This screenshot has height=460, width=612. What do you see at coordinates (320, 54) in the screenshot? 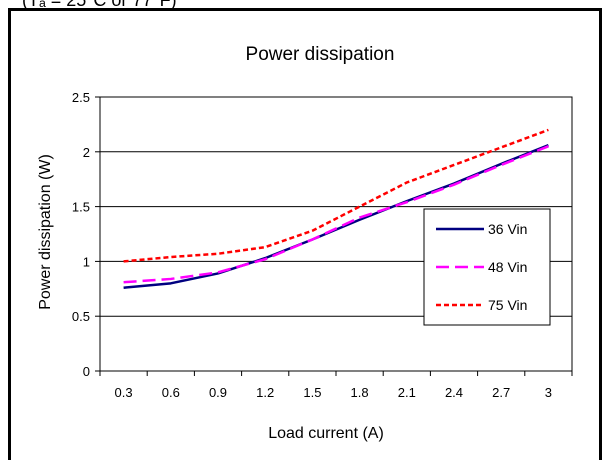
I see `chart-title: Power dissipation` at bounding box center [320, 54].